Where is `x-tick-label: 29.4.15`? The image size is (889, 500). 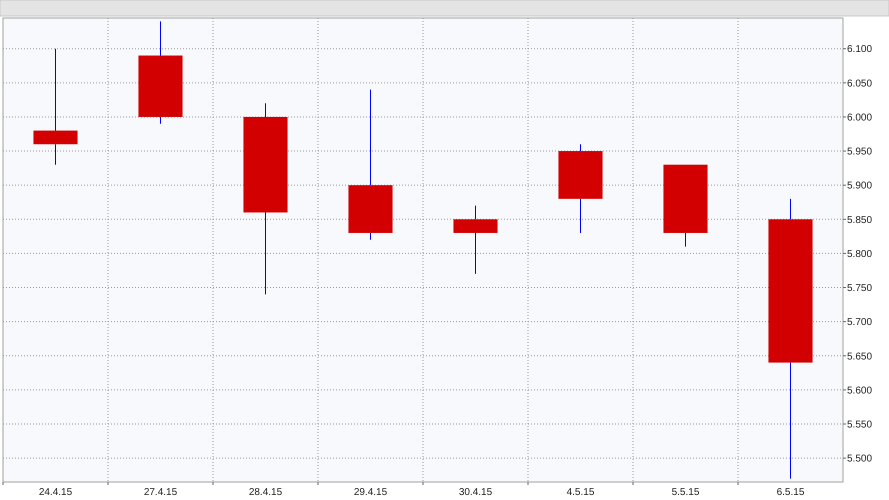 x-tick-label: 29.4.15 is located at coordinates (371, 492).